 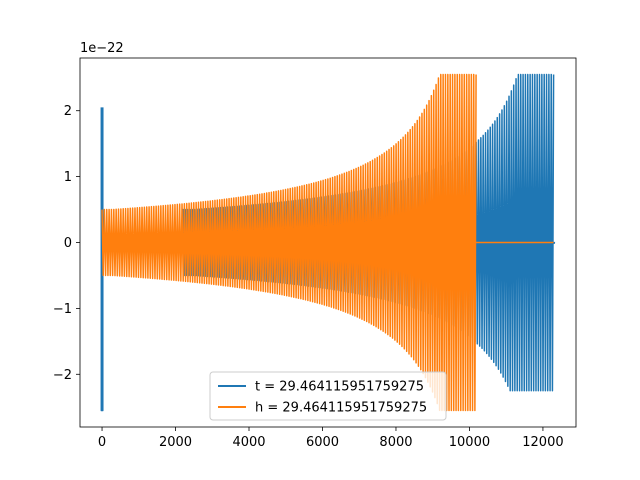 I want to click on x-tick-label: 10000, so click(x=469, y=442).